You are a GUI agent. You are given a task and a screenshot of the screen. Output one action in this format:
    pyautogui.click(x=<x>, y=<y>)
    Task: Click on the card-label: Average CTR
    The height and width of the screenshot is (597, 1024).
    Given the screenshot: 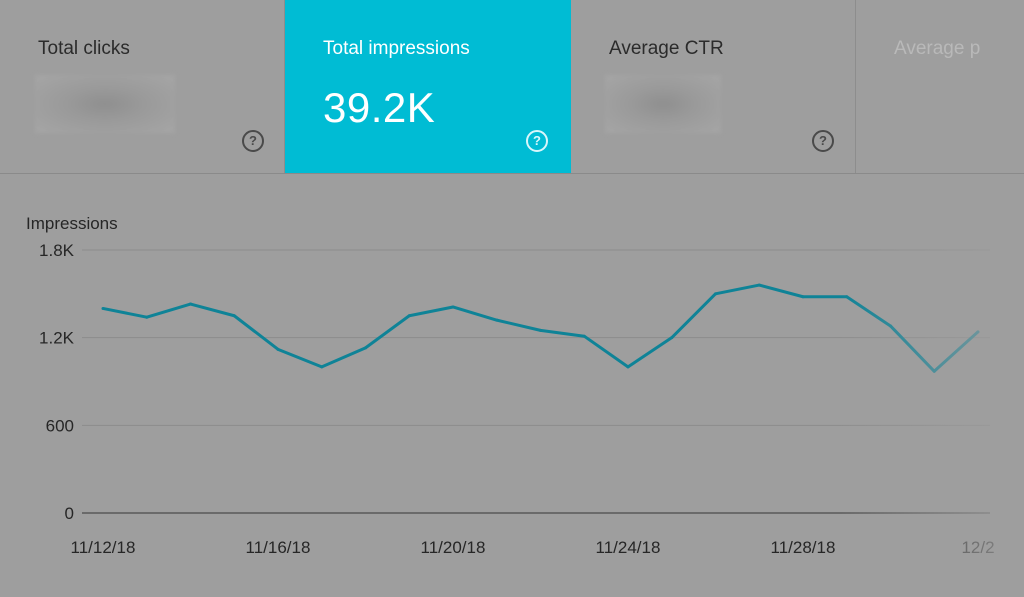 What is the action you would take?
    pyautogui.click(x=666, y=48)
    